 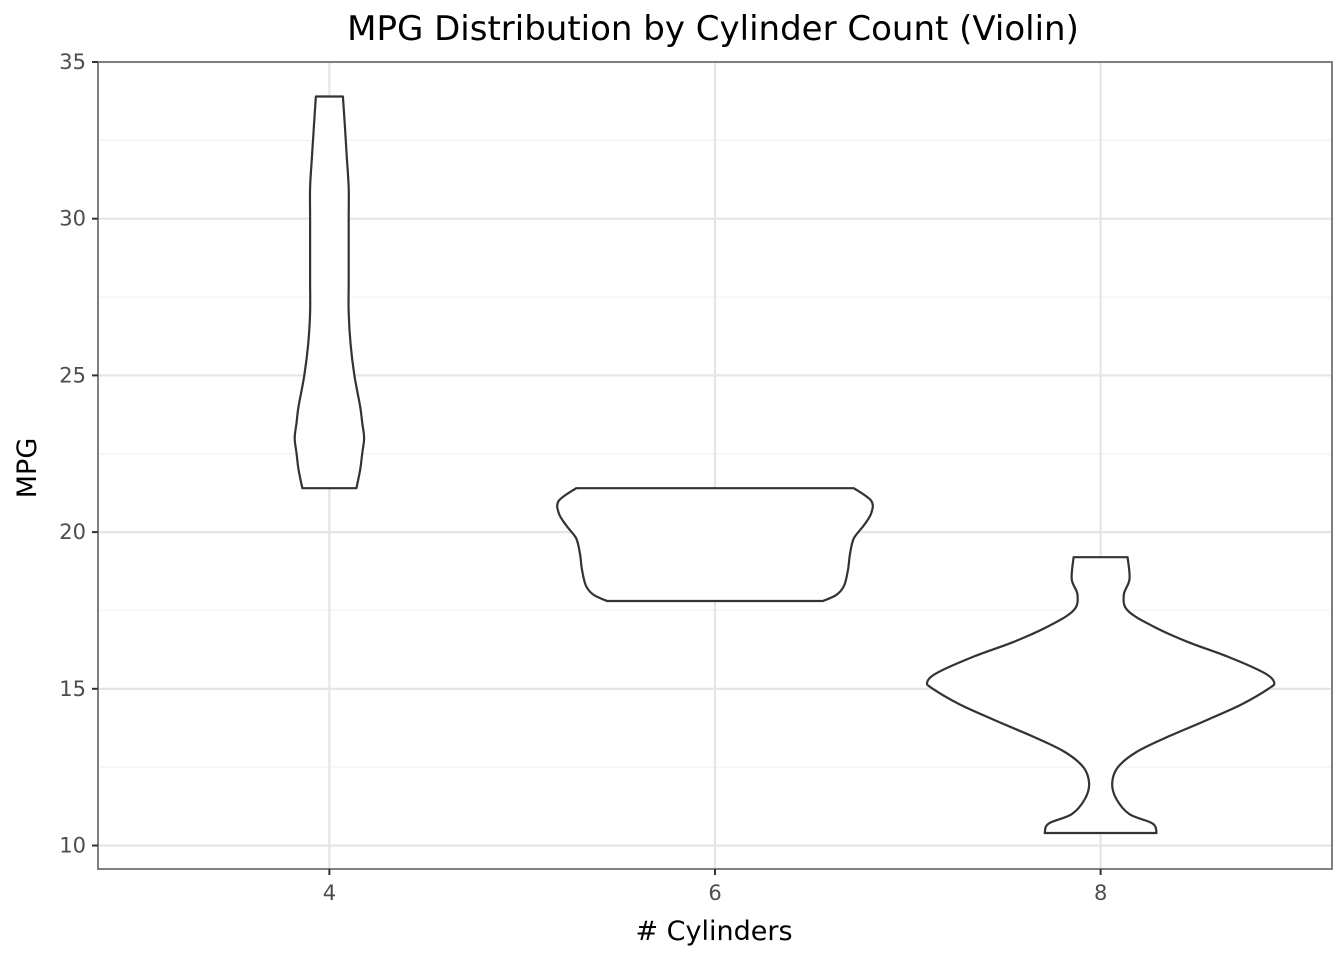 I want to click on x-tick-label: 6, so click(x=714, y=893).